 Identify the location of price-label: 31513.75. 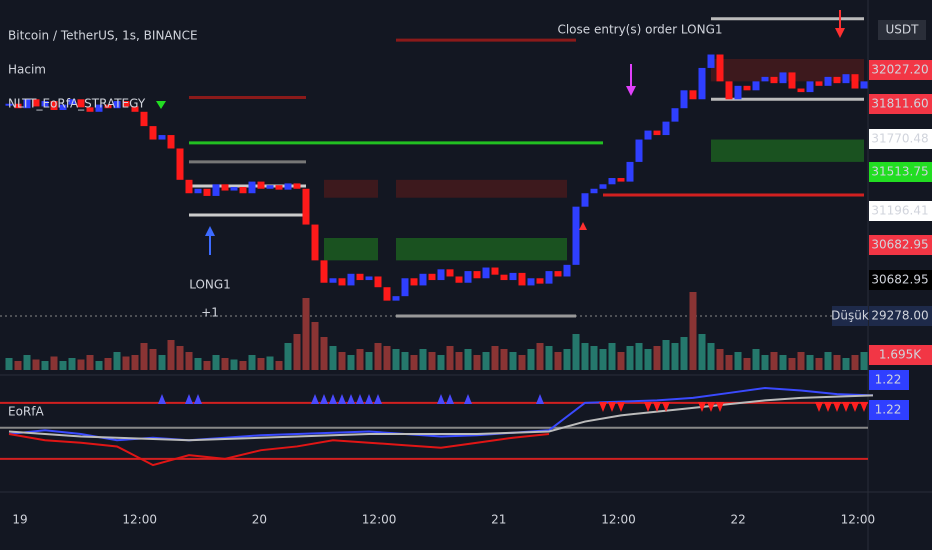
(899, 172).